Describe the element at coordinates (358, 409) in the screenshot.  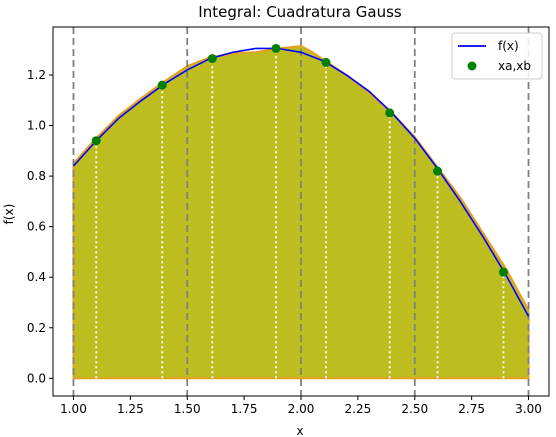
I see `x-tick-label: 2.25` at that location.